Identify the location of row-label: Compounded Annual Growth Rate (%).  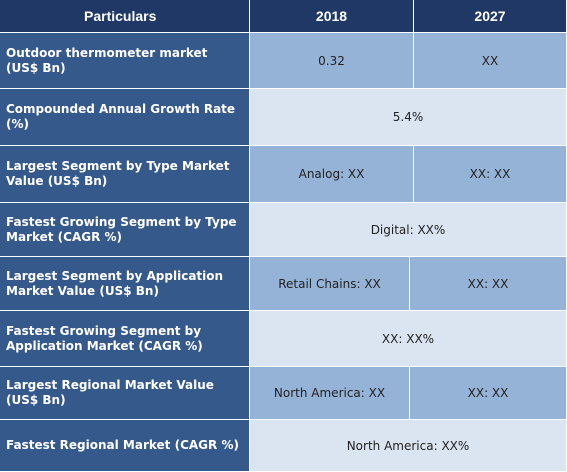
(125, 117).